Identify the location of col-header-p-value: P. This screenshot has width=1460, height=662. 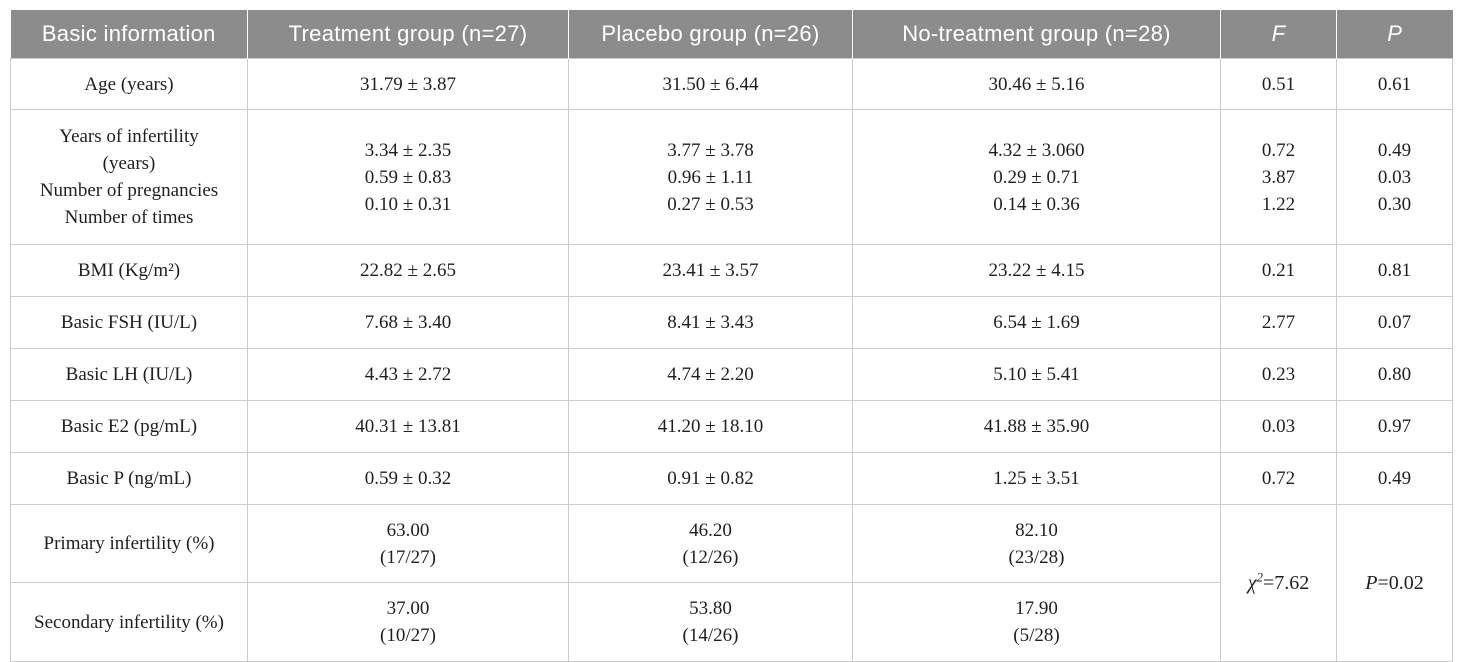
(1394, 34).